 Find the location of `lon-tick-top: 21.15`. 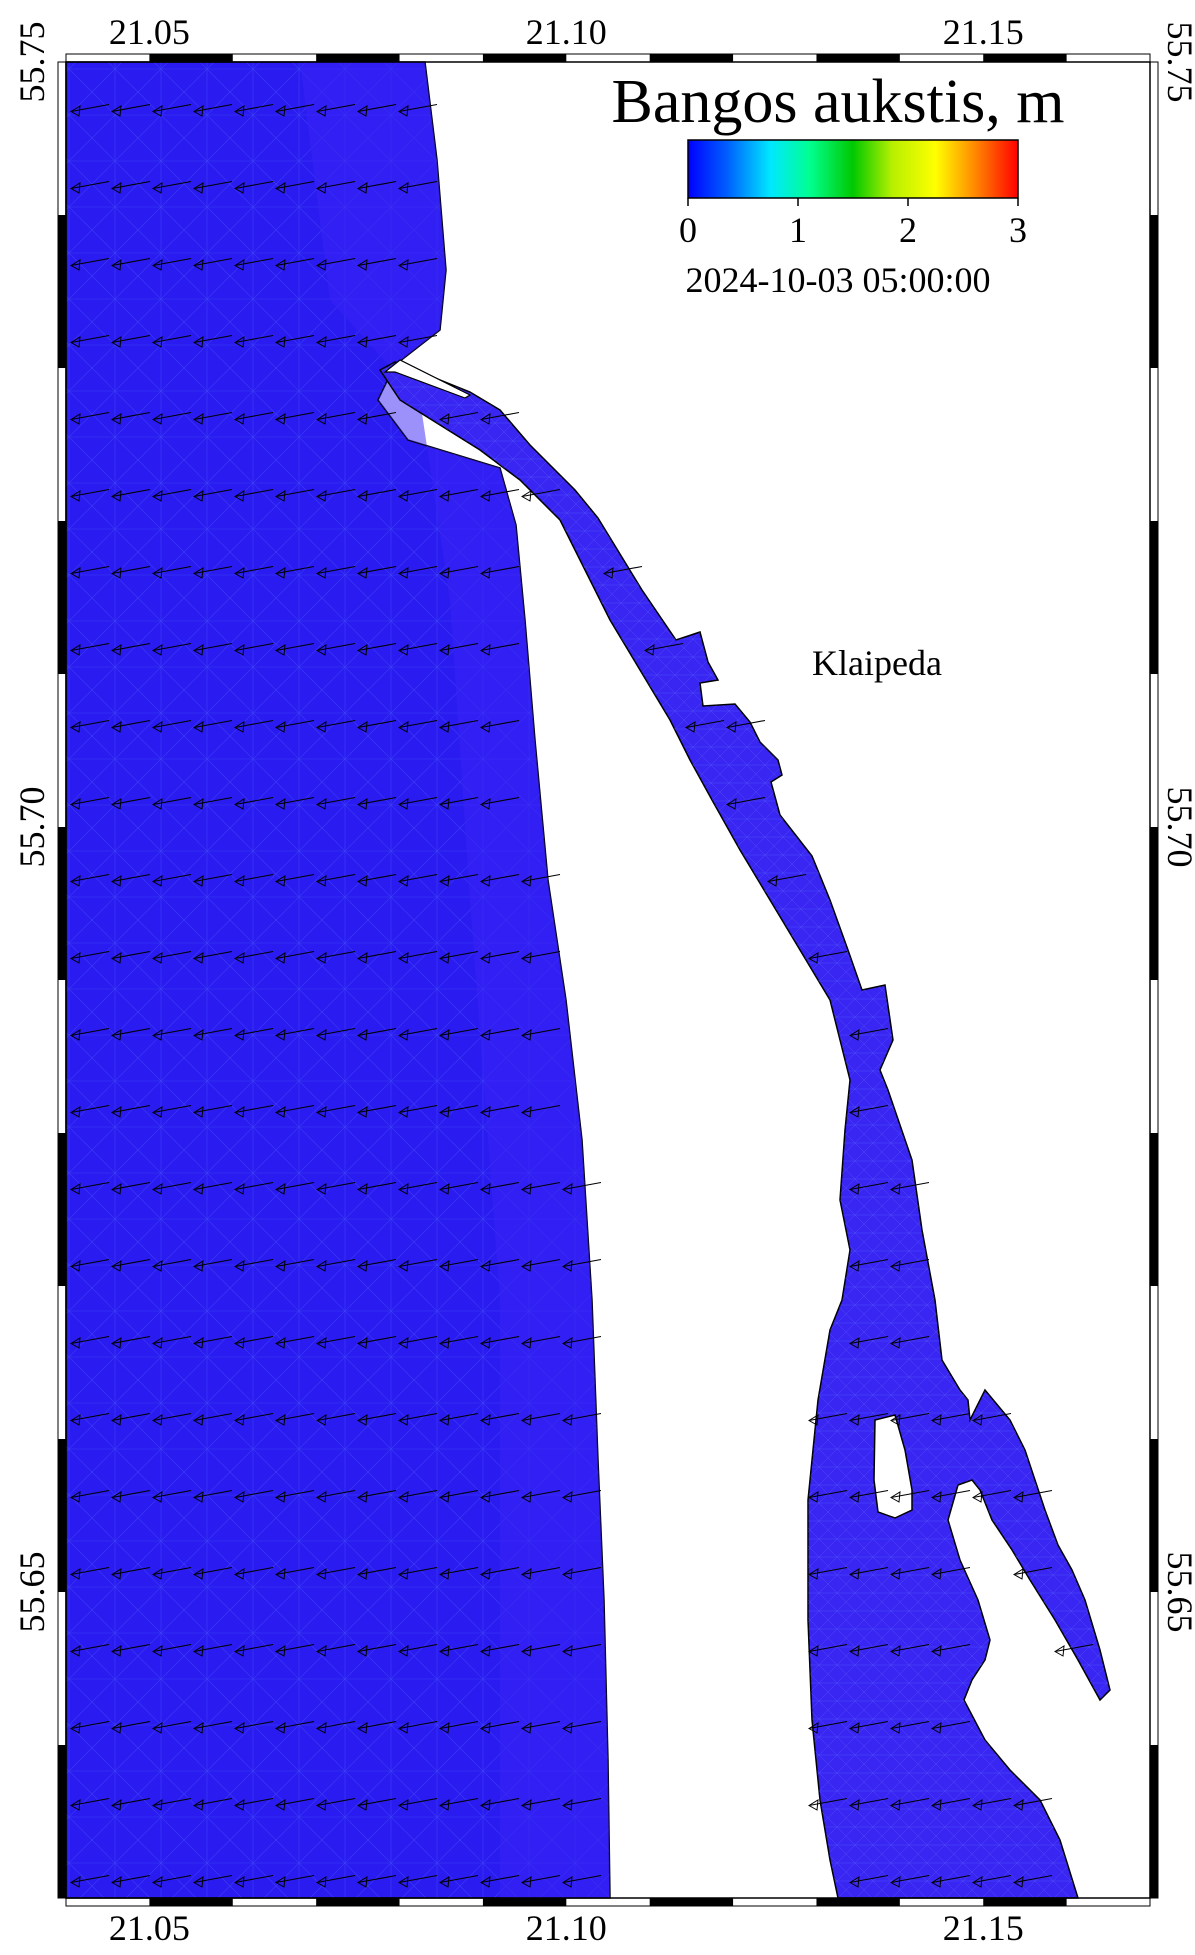

lon-tick-top: 21.15 is located at coordinates (983, 32).